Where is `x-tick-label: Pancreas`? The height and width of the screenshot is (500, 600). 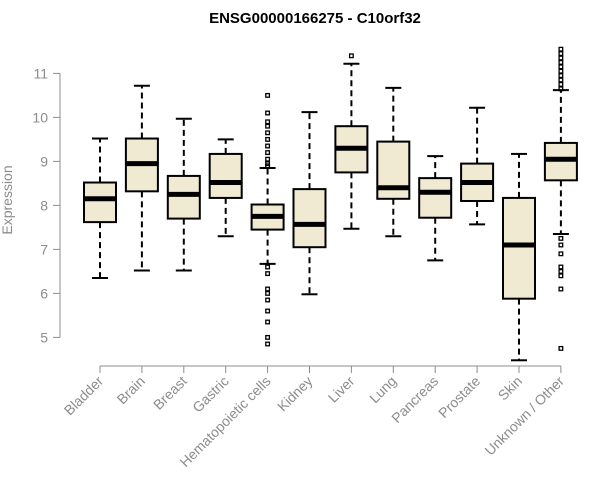 x-tick-label: Pancreas is located at coordinates (414, 399).